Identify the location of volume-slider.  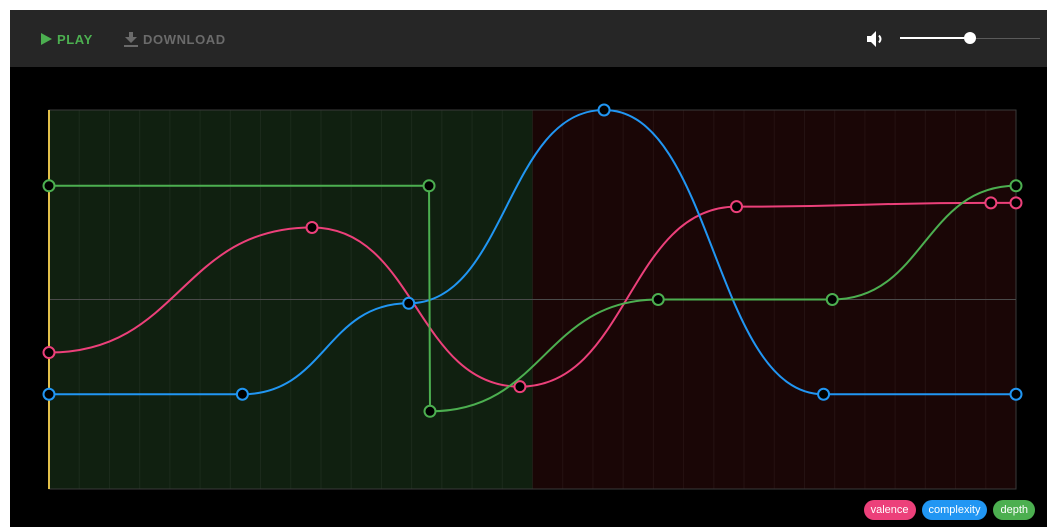
(970, 38).